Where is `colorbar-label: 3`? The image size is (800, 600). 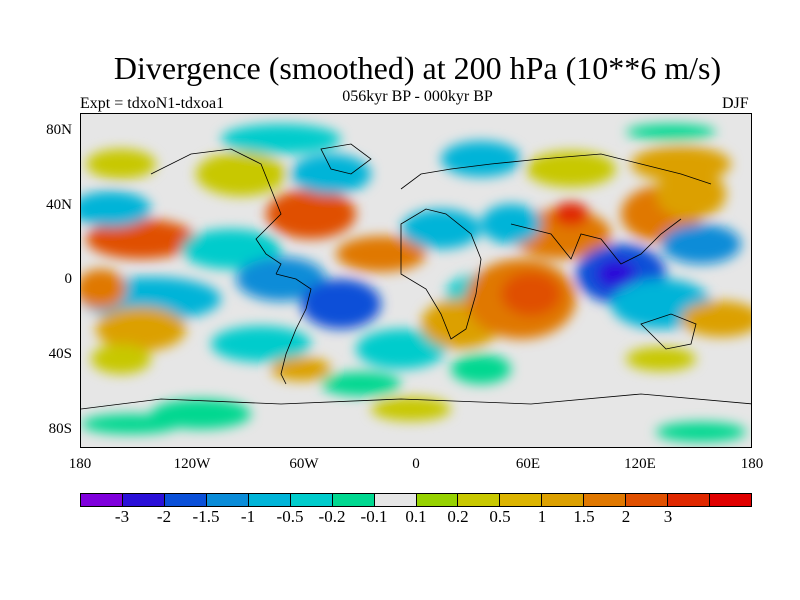
colorbar-label: 3 is located at coordinates (668, 516).